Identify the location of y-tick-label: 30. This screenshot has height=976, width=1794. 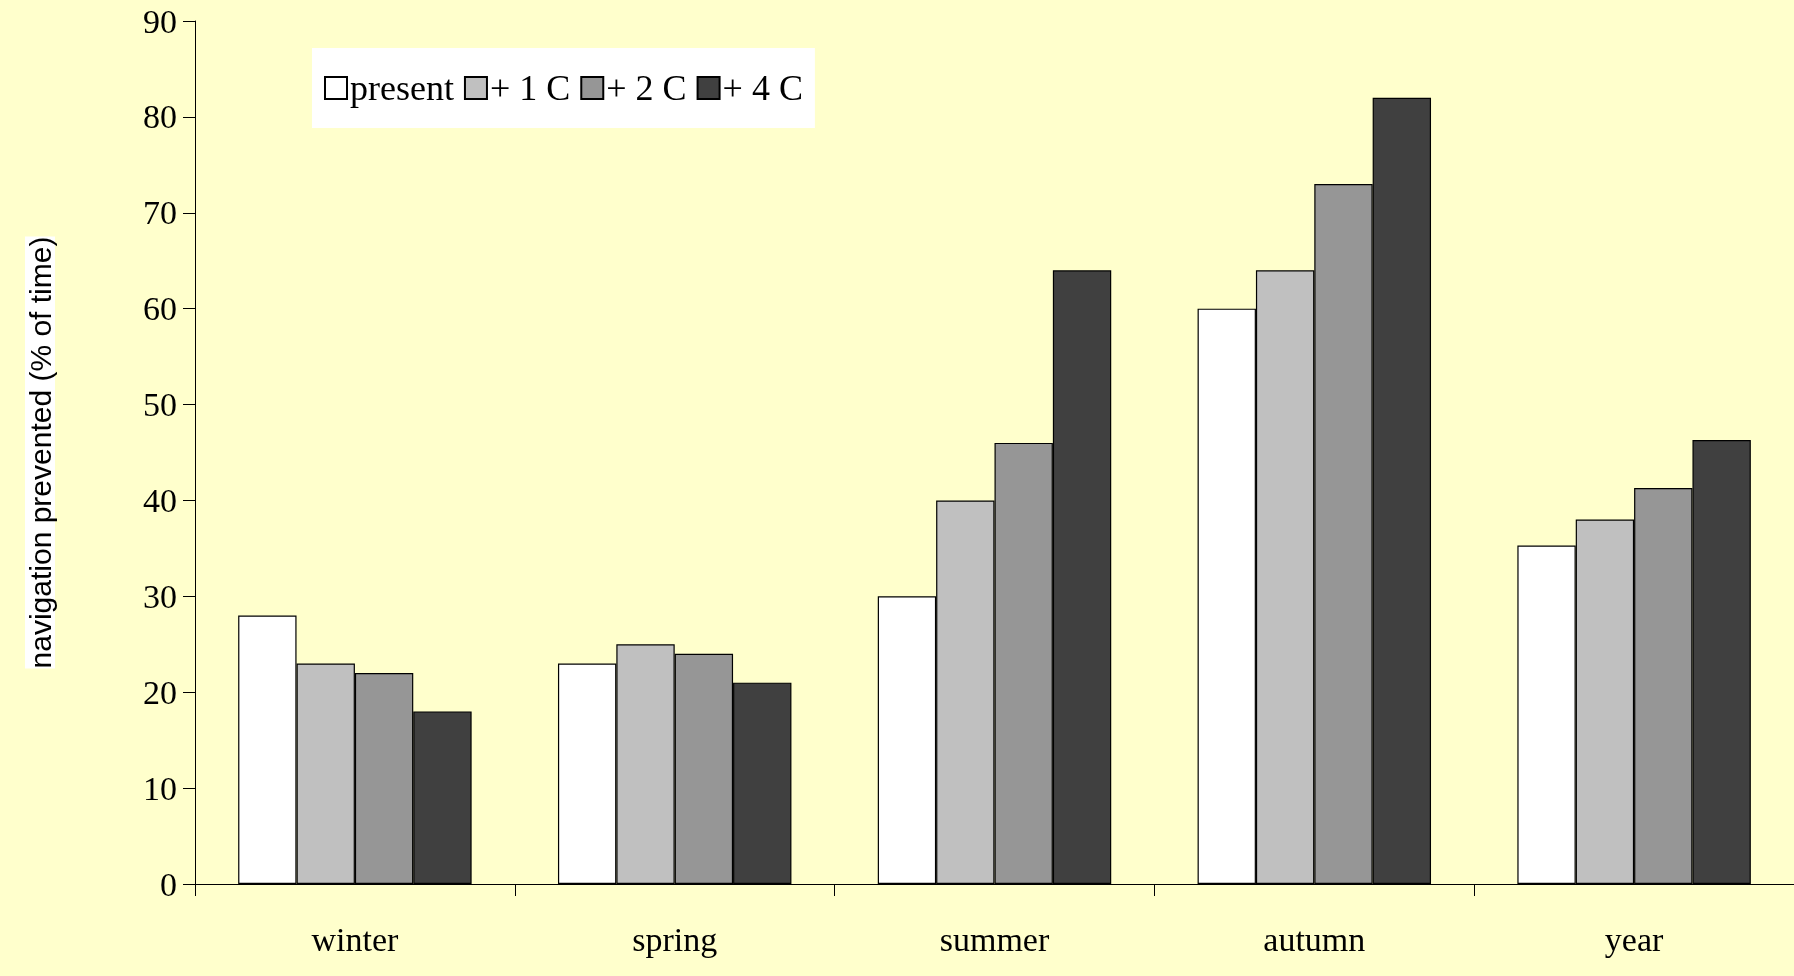
(160, 596).